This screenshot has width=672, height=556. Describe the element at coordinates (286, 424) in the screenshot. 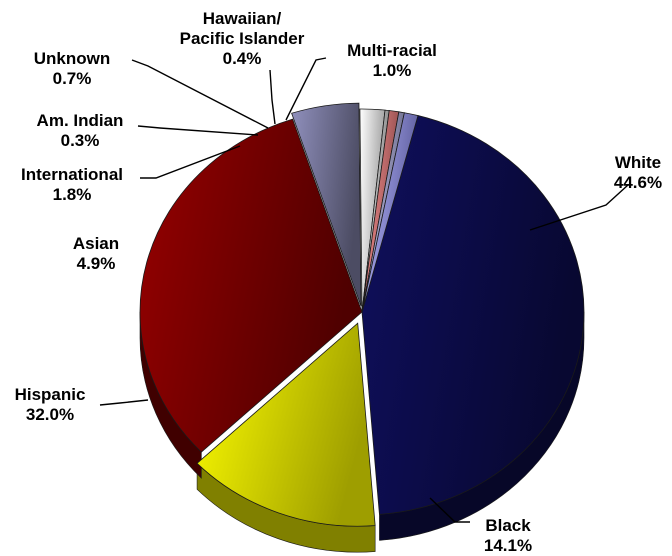

I see `slice-black` at that location.